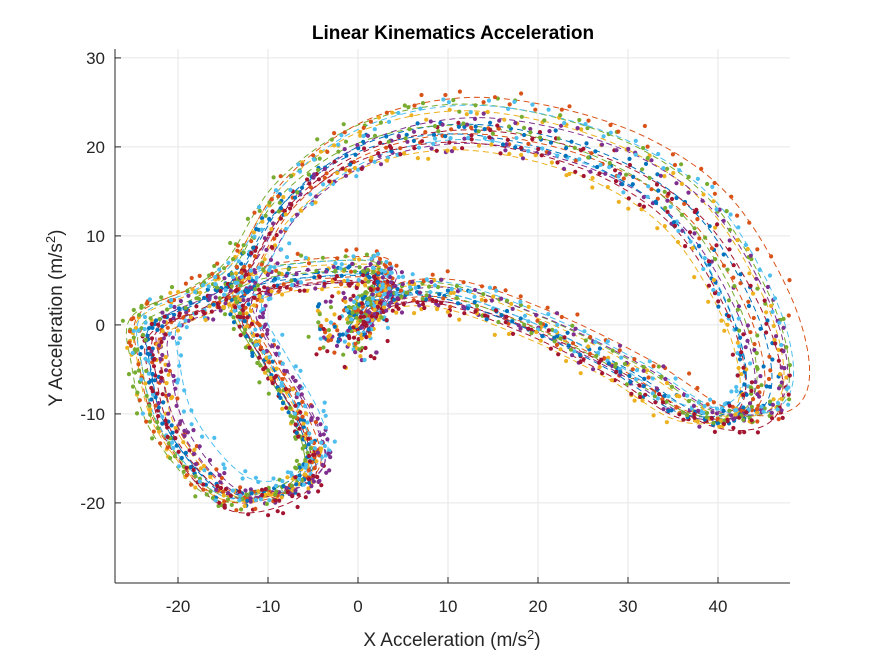  What do you see at coordinates (268, 606) in the screenshot?
I see `x-tick-label: -10` at bounding box center [268, 606].